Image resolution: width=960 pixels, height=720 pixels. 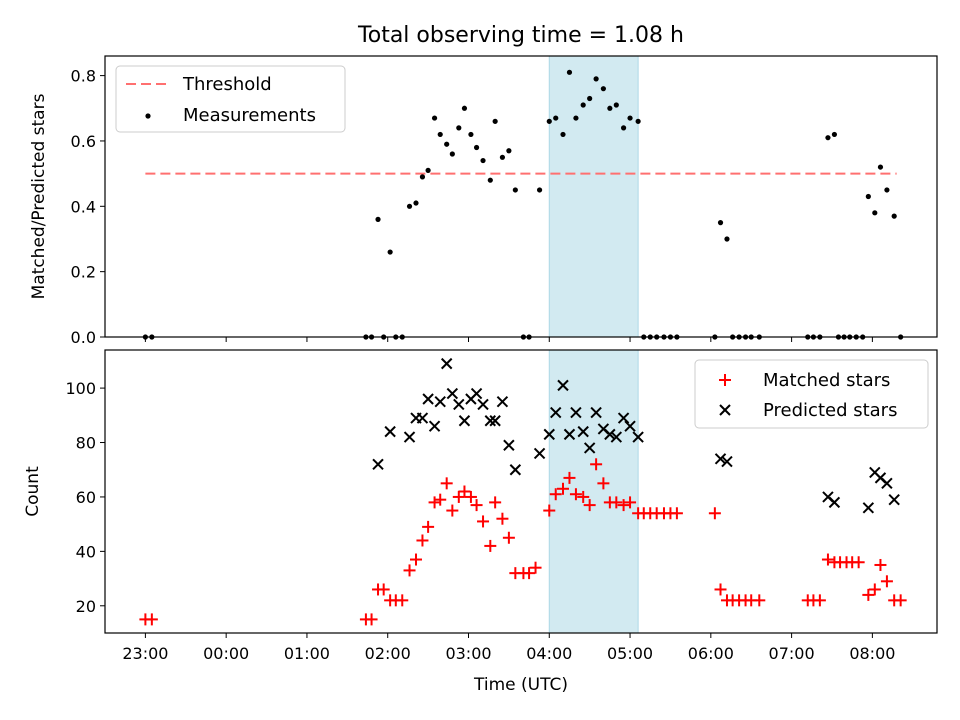 I want to click on bottom-legend-box, so click(x=811, y=394).